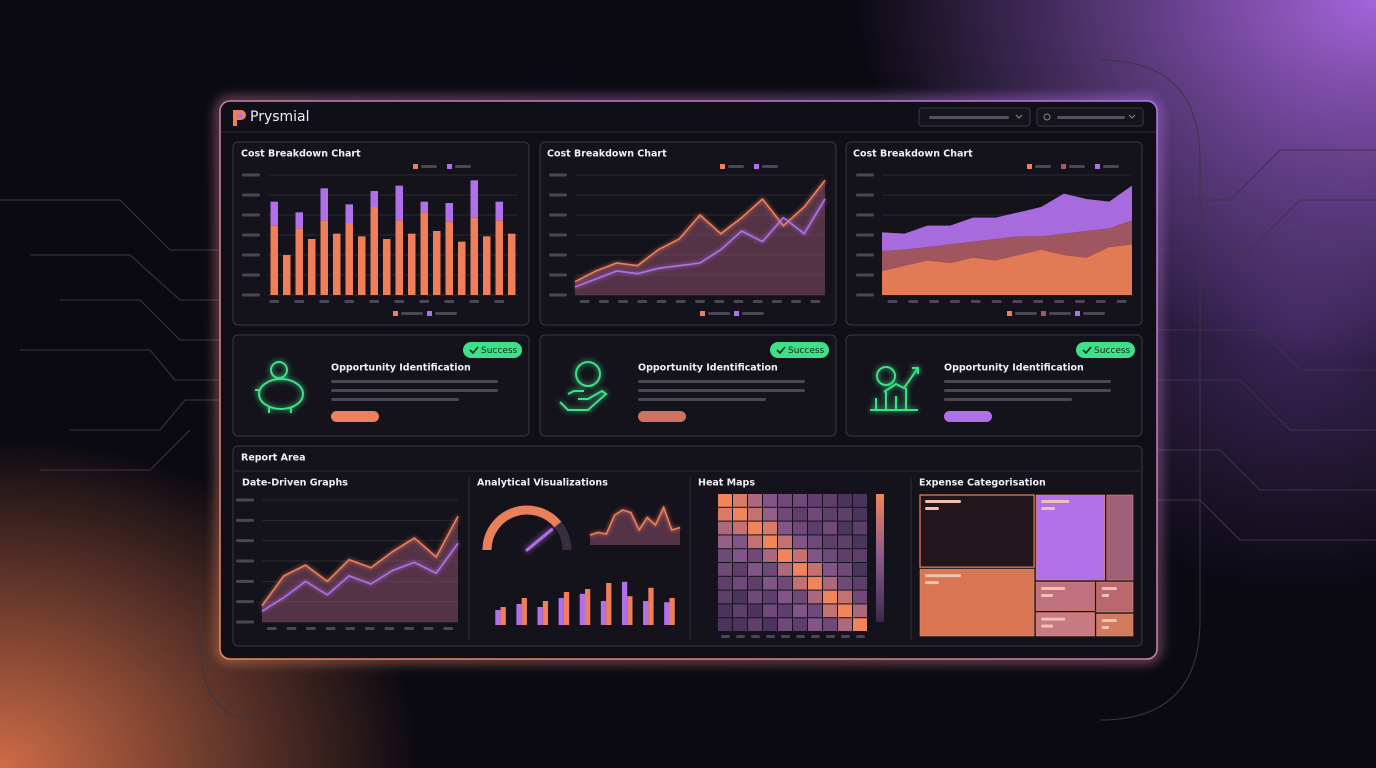 The width and height of the screenshot is (1376, 768). I want to click on chart-title: Cost Breakdown Chart, so click(301, 154).